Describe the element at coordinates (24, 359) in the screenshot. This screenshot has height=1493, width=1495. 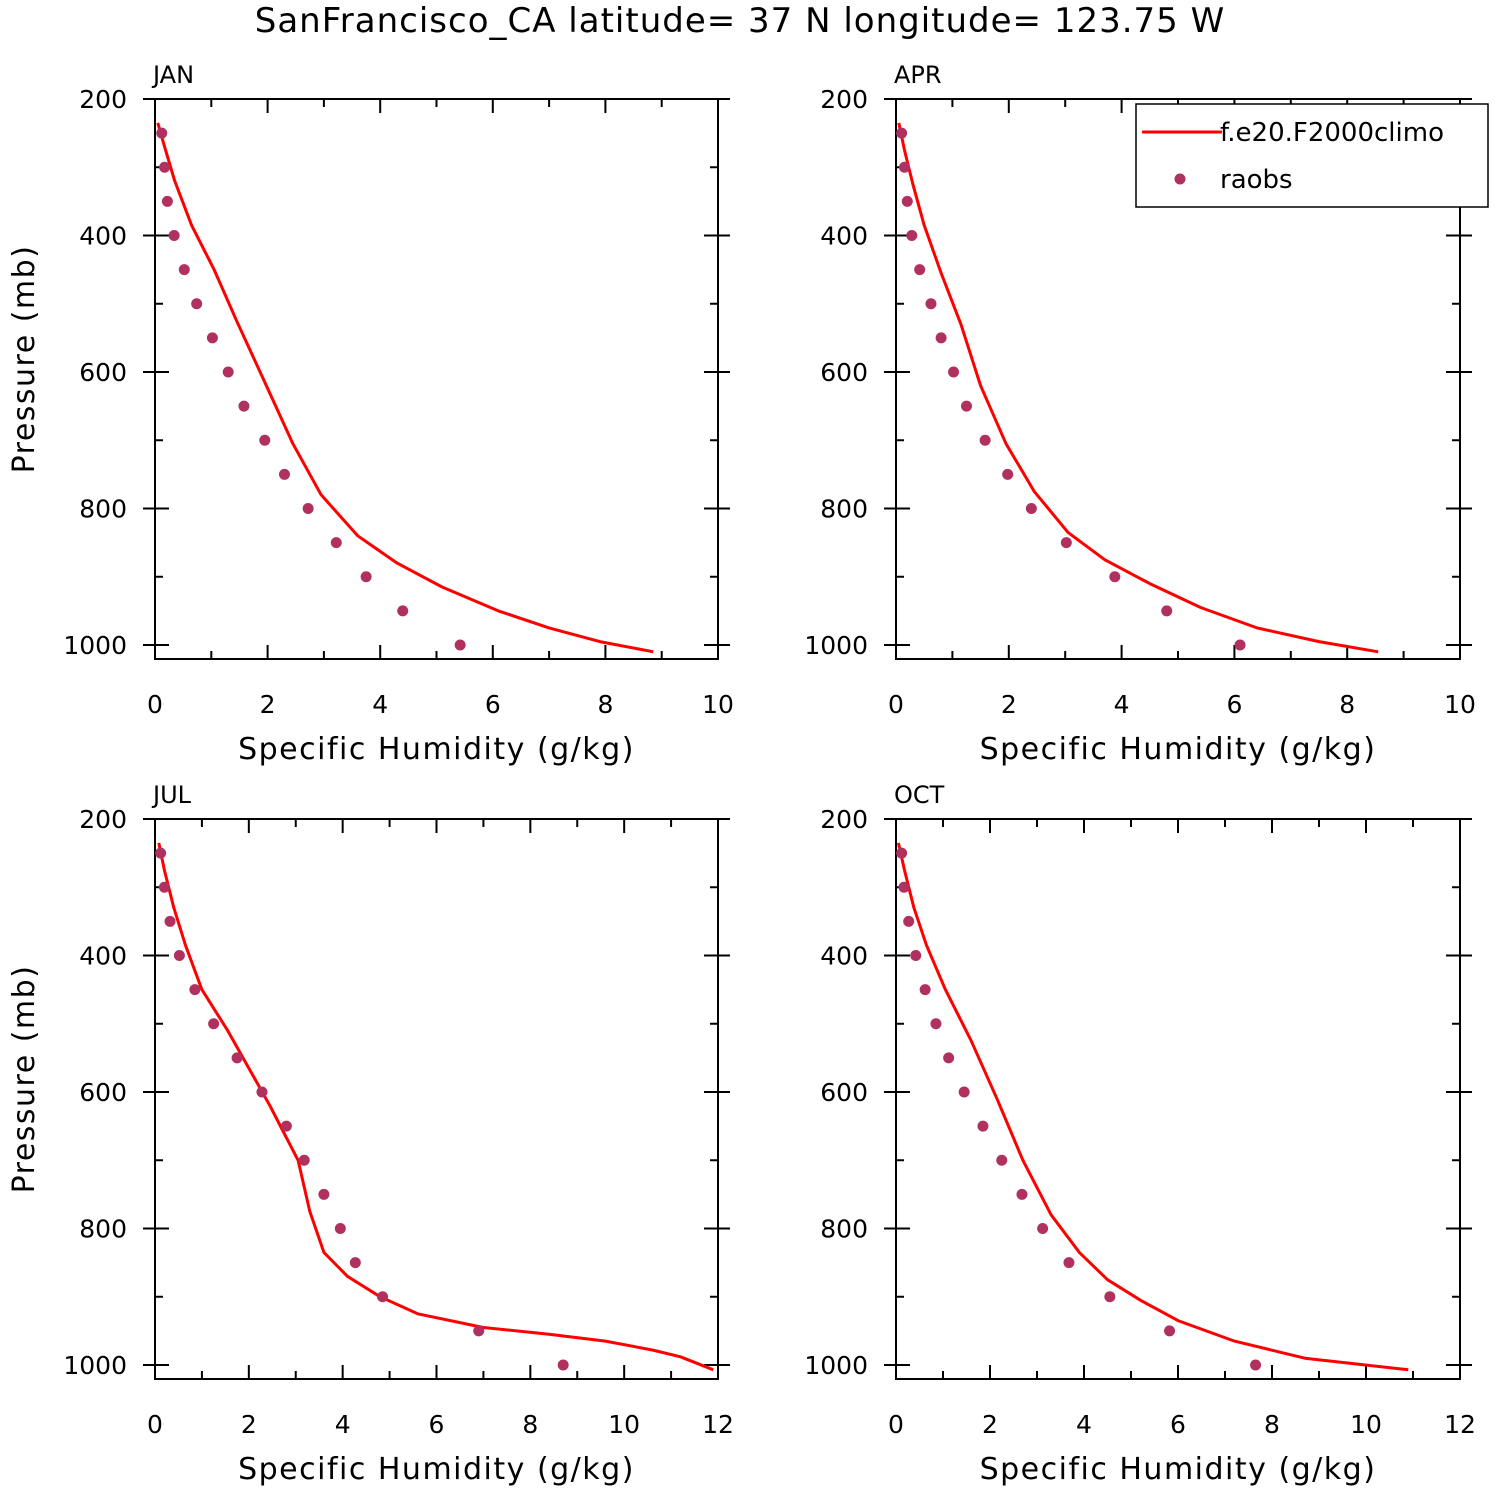
I see `y-axis-label: Pressure (mb)` at that location.